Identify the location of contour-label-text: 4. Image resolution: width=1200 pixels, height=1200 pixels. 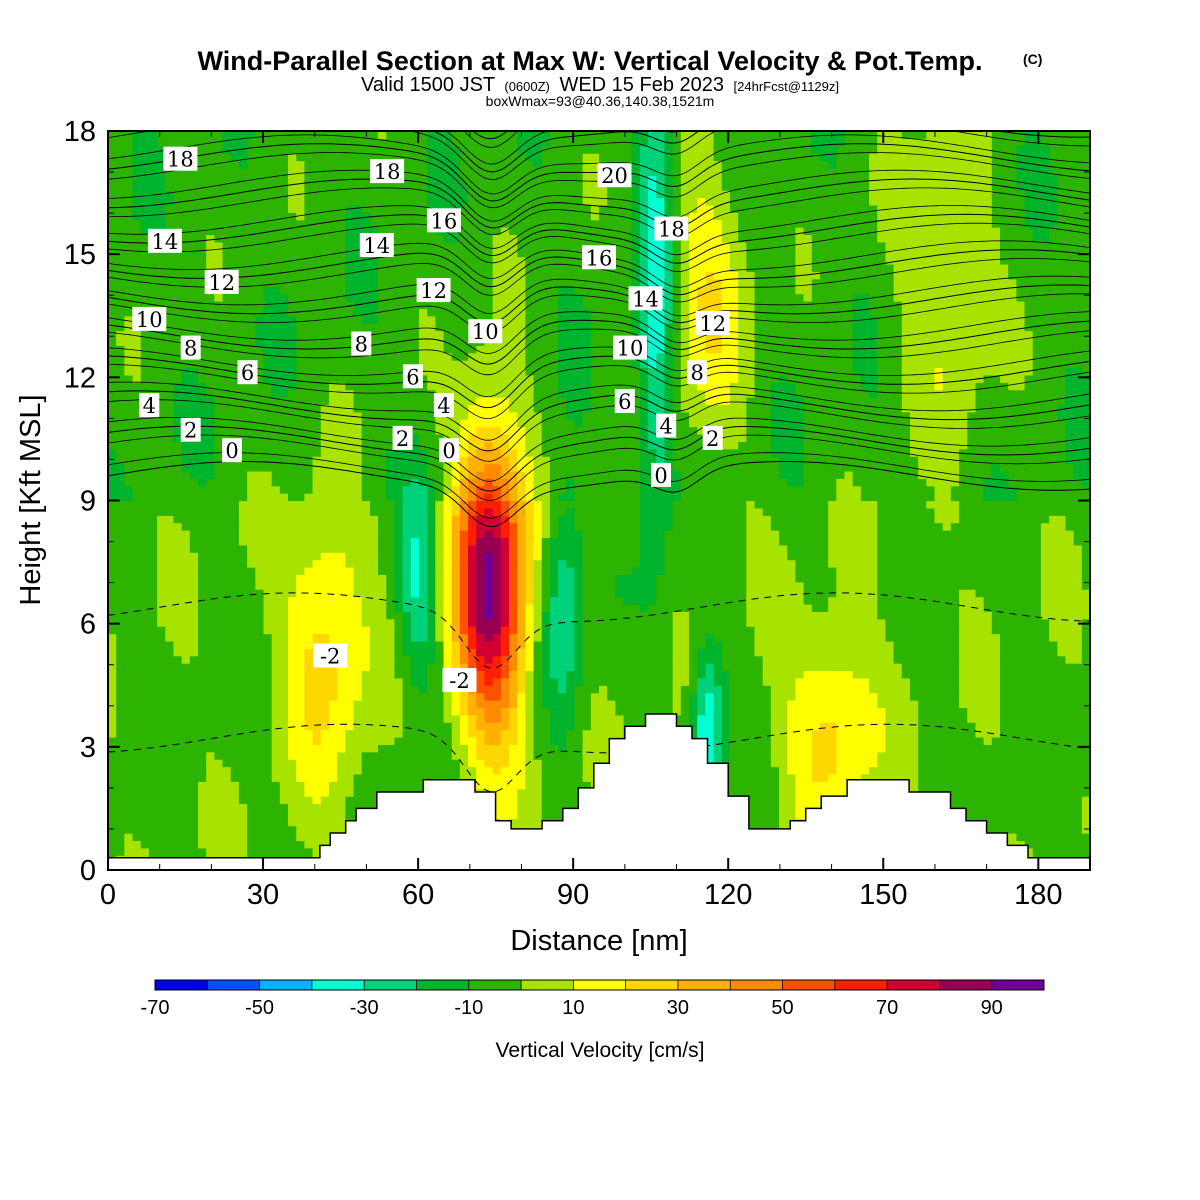
(149, 406).